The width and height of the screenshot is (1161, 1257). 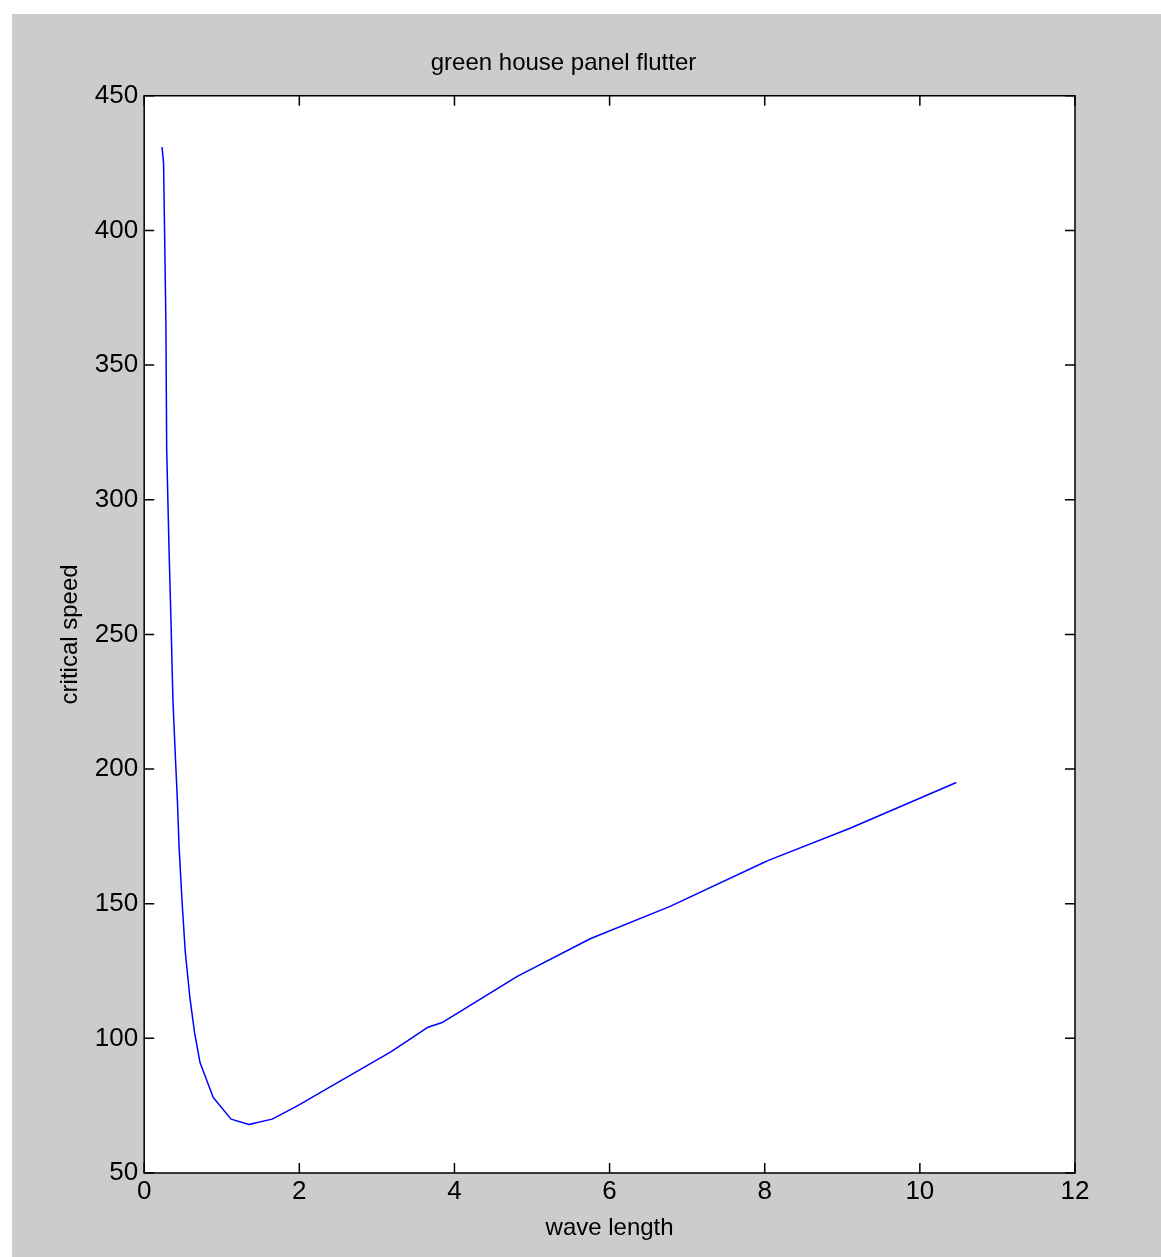 I want to click on y-tick-label: 250, so click(x=116, y=632).